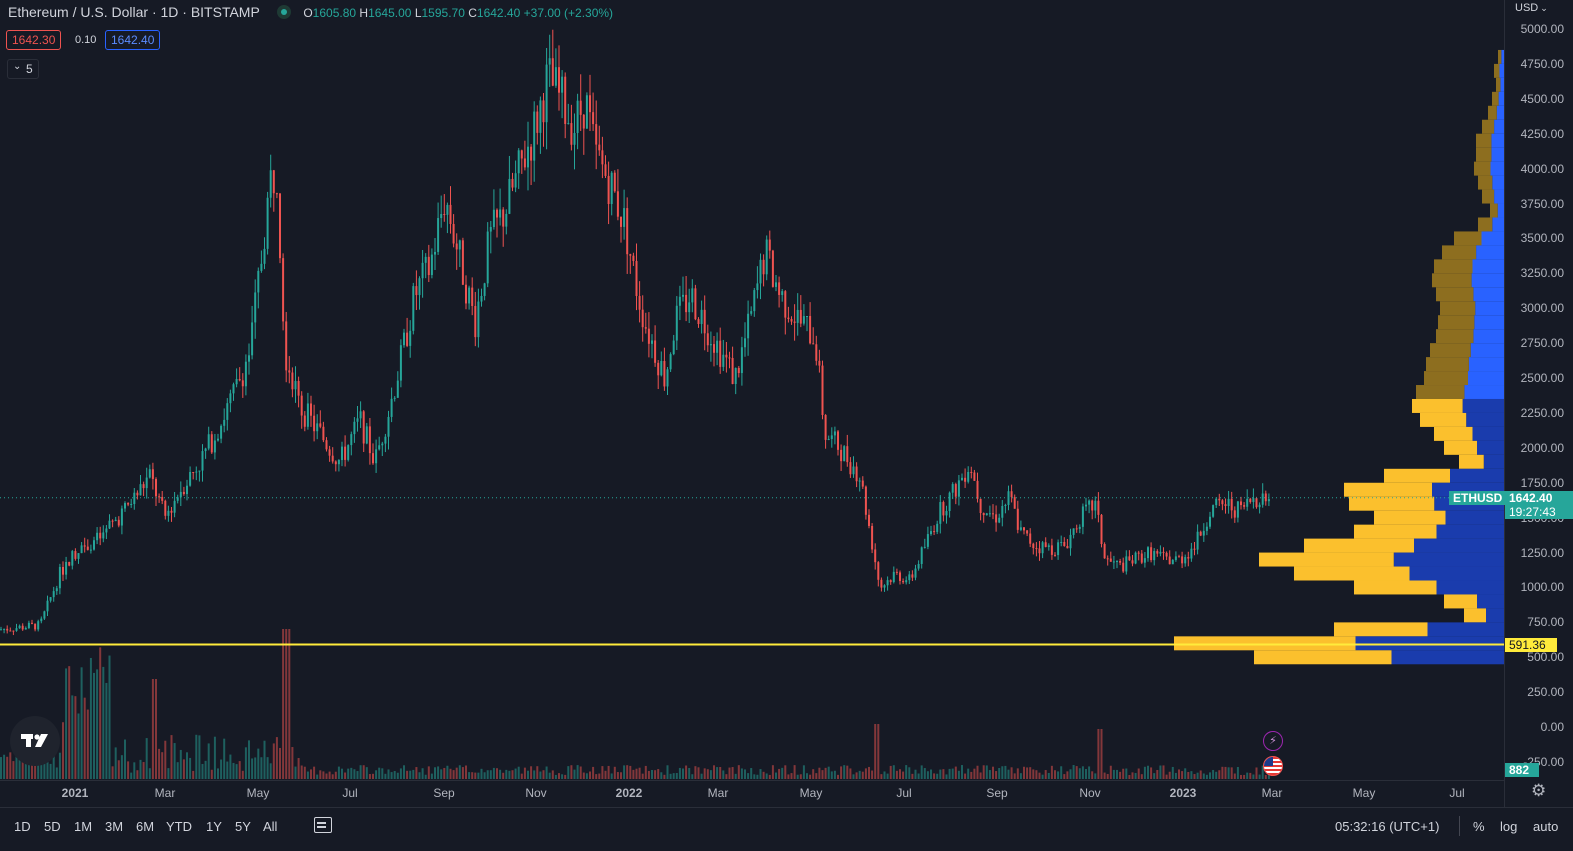  What do you see at coordinates (1460, 601) in the screenshot?
I see `volume-profile-down-bar` at bounding box center [1460, 601].